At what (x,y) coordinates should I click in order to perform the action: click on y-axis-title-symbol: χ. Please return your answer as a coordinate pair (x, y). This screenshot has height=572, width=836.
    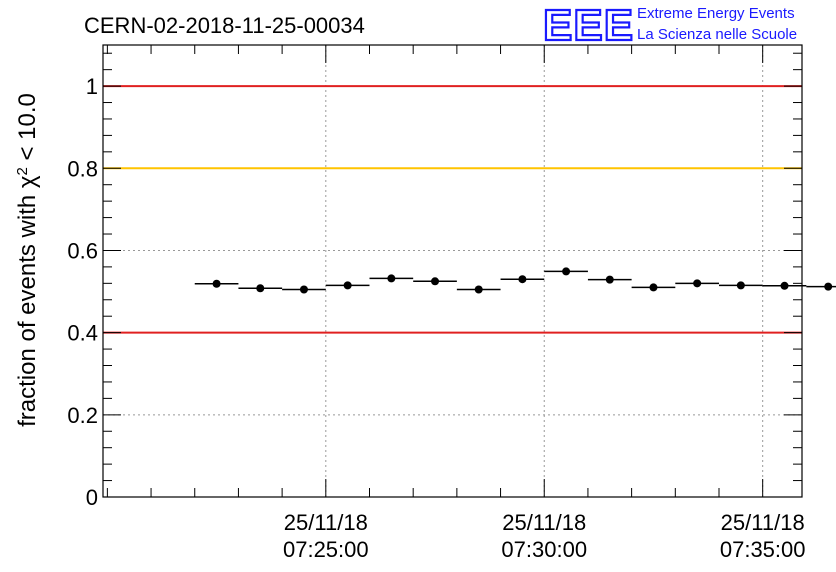
    Looking at the image, I should click on (27, 181).